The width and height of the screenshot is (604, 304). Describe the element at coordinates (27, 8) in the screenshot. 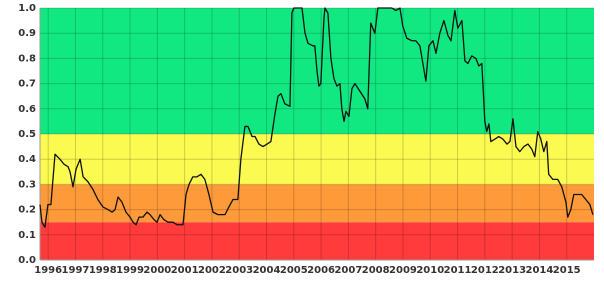

I see `y-tick-label: 1.0` at that location.